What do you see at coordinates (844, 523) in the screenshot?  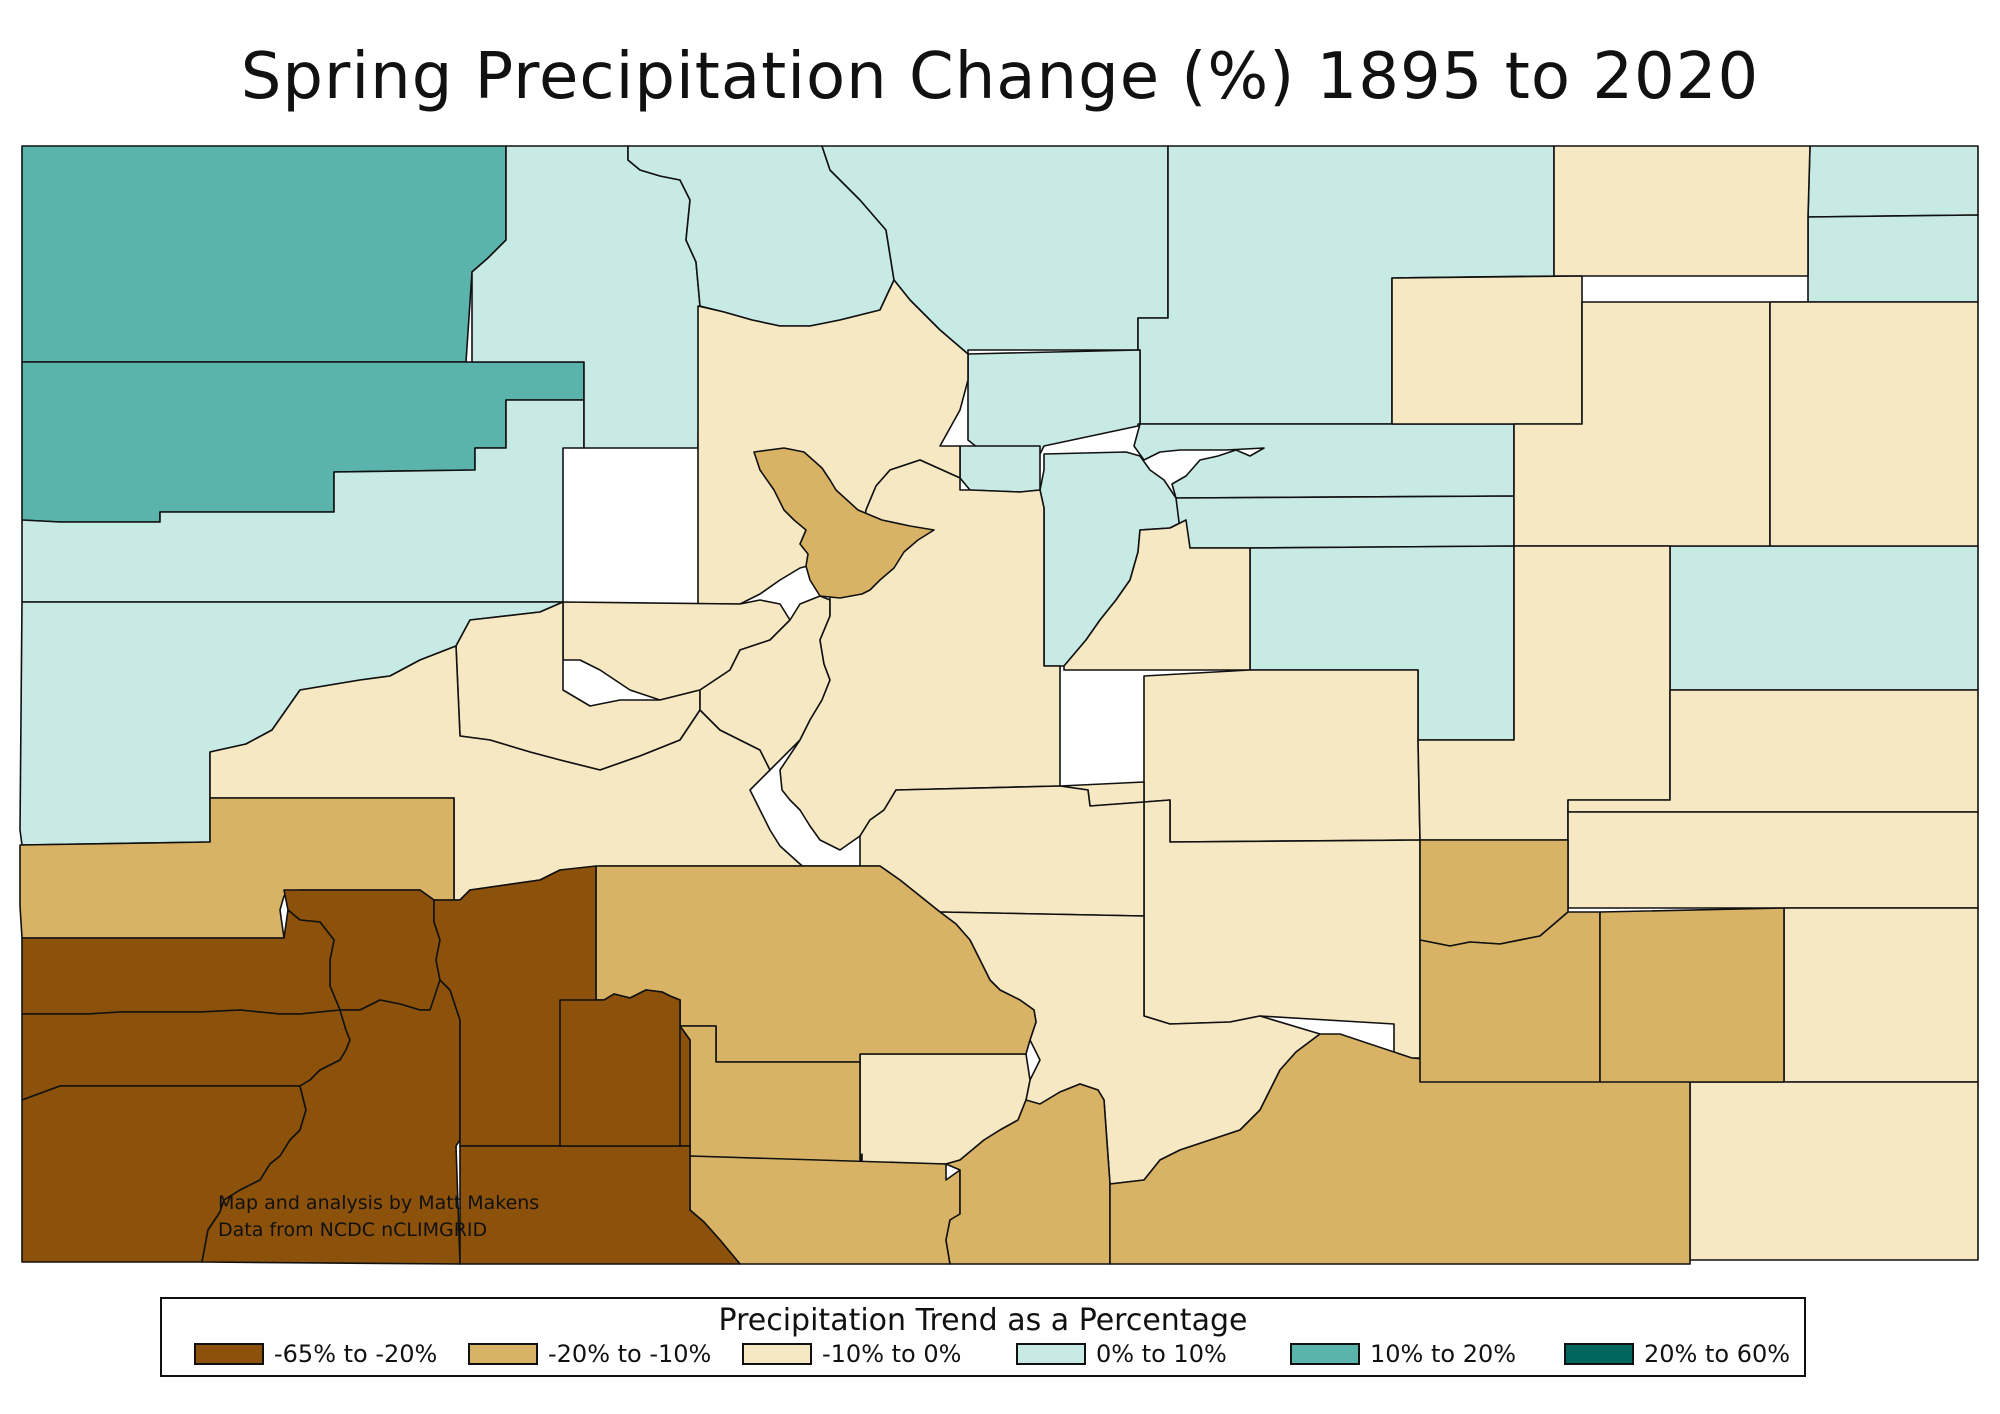 I see `county-summit-tan` at bounding box center [844, 523].